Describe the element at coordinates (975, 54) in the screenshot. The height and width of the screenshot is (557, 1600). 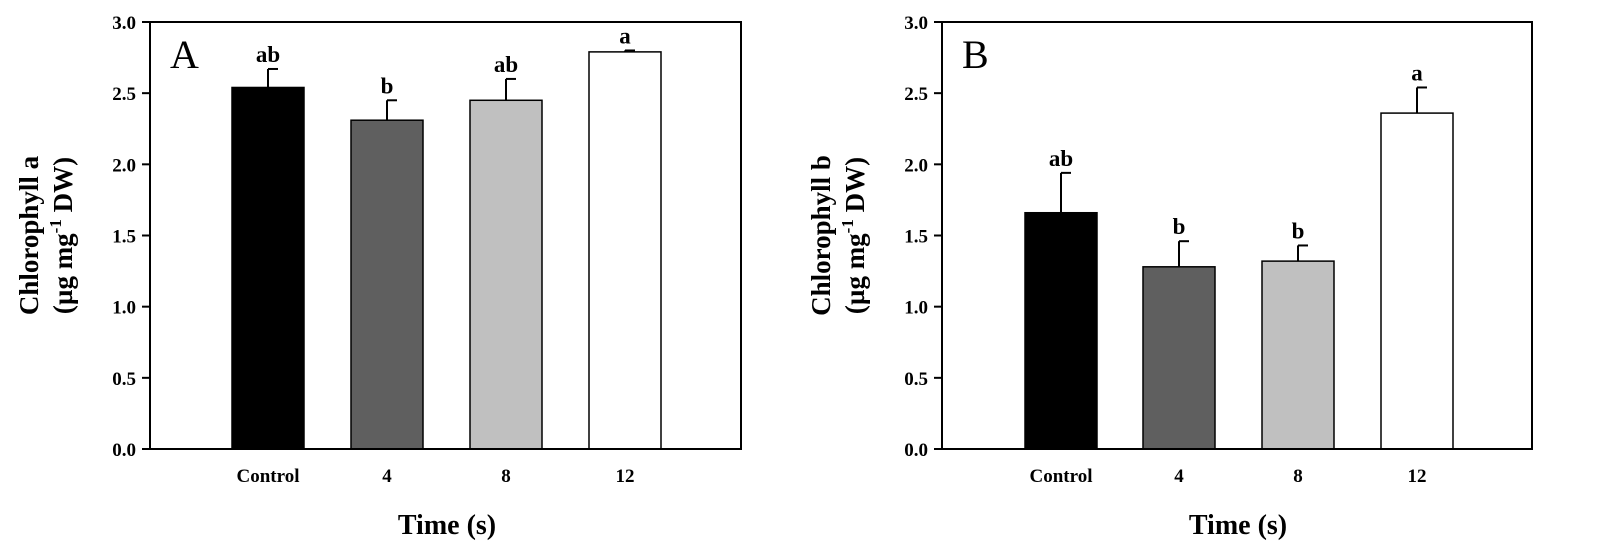
I see `panel-label: B` at that location.